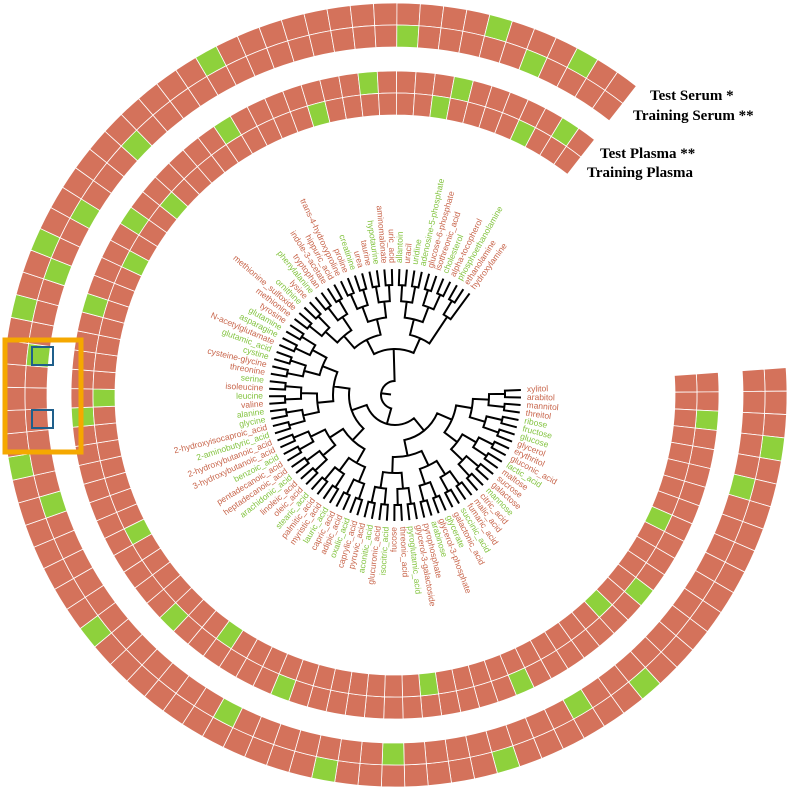 Image resolution: width=797 pixels, height=790 pixels. Describe the element at coordinates (404, 551) in the screenshot. I see `leaf-label: threonic_acid` at that location.